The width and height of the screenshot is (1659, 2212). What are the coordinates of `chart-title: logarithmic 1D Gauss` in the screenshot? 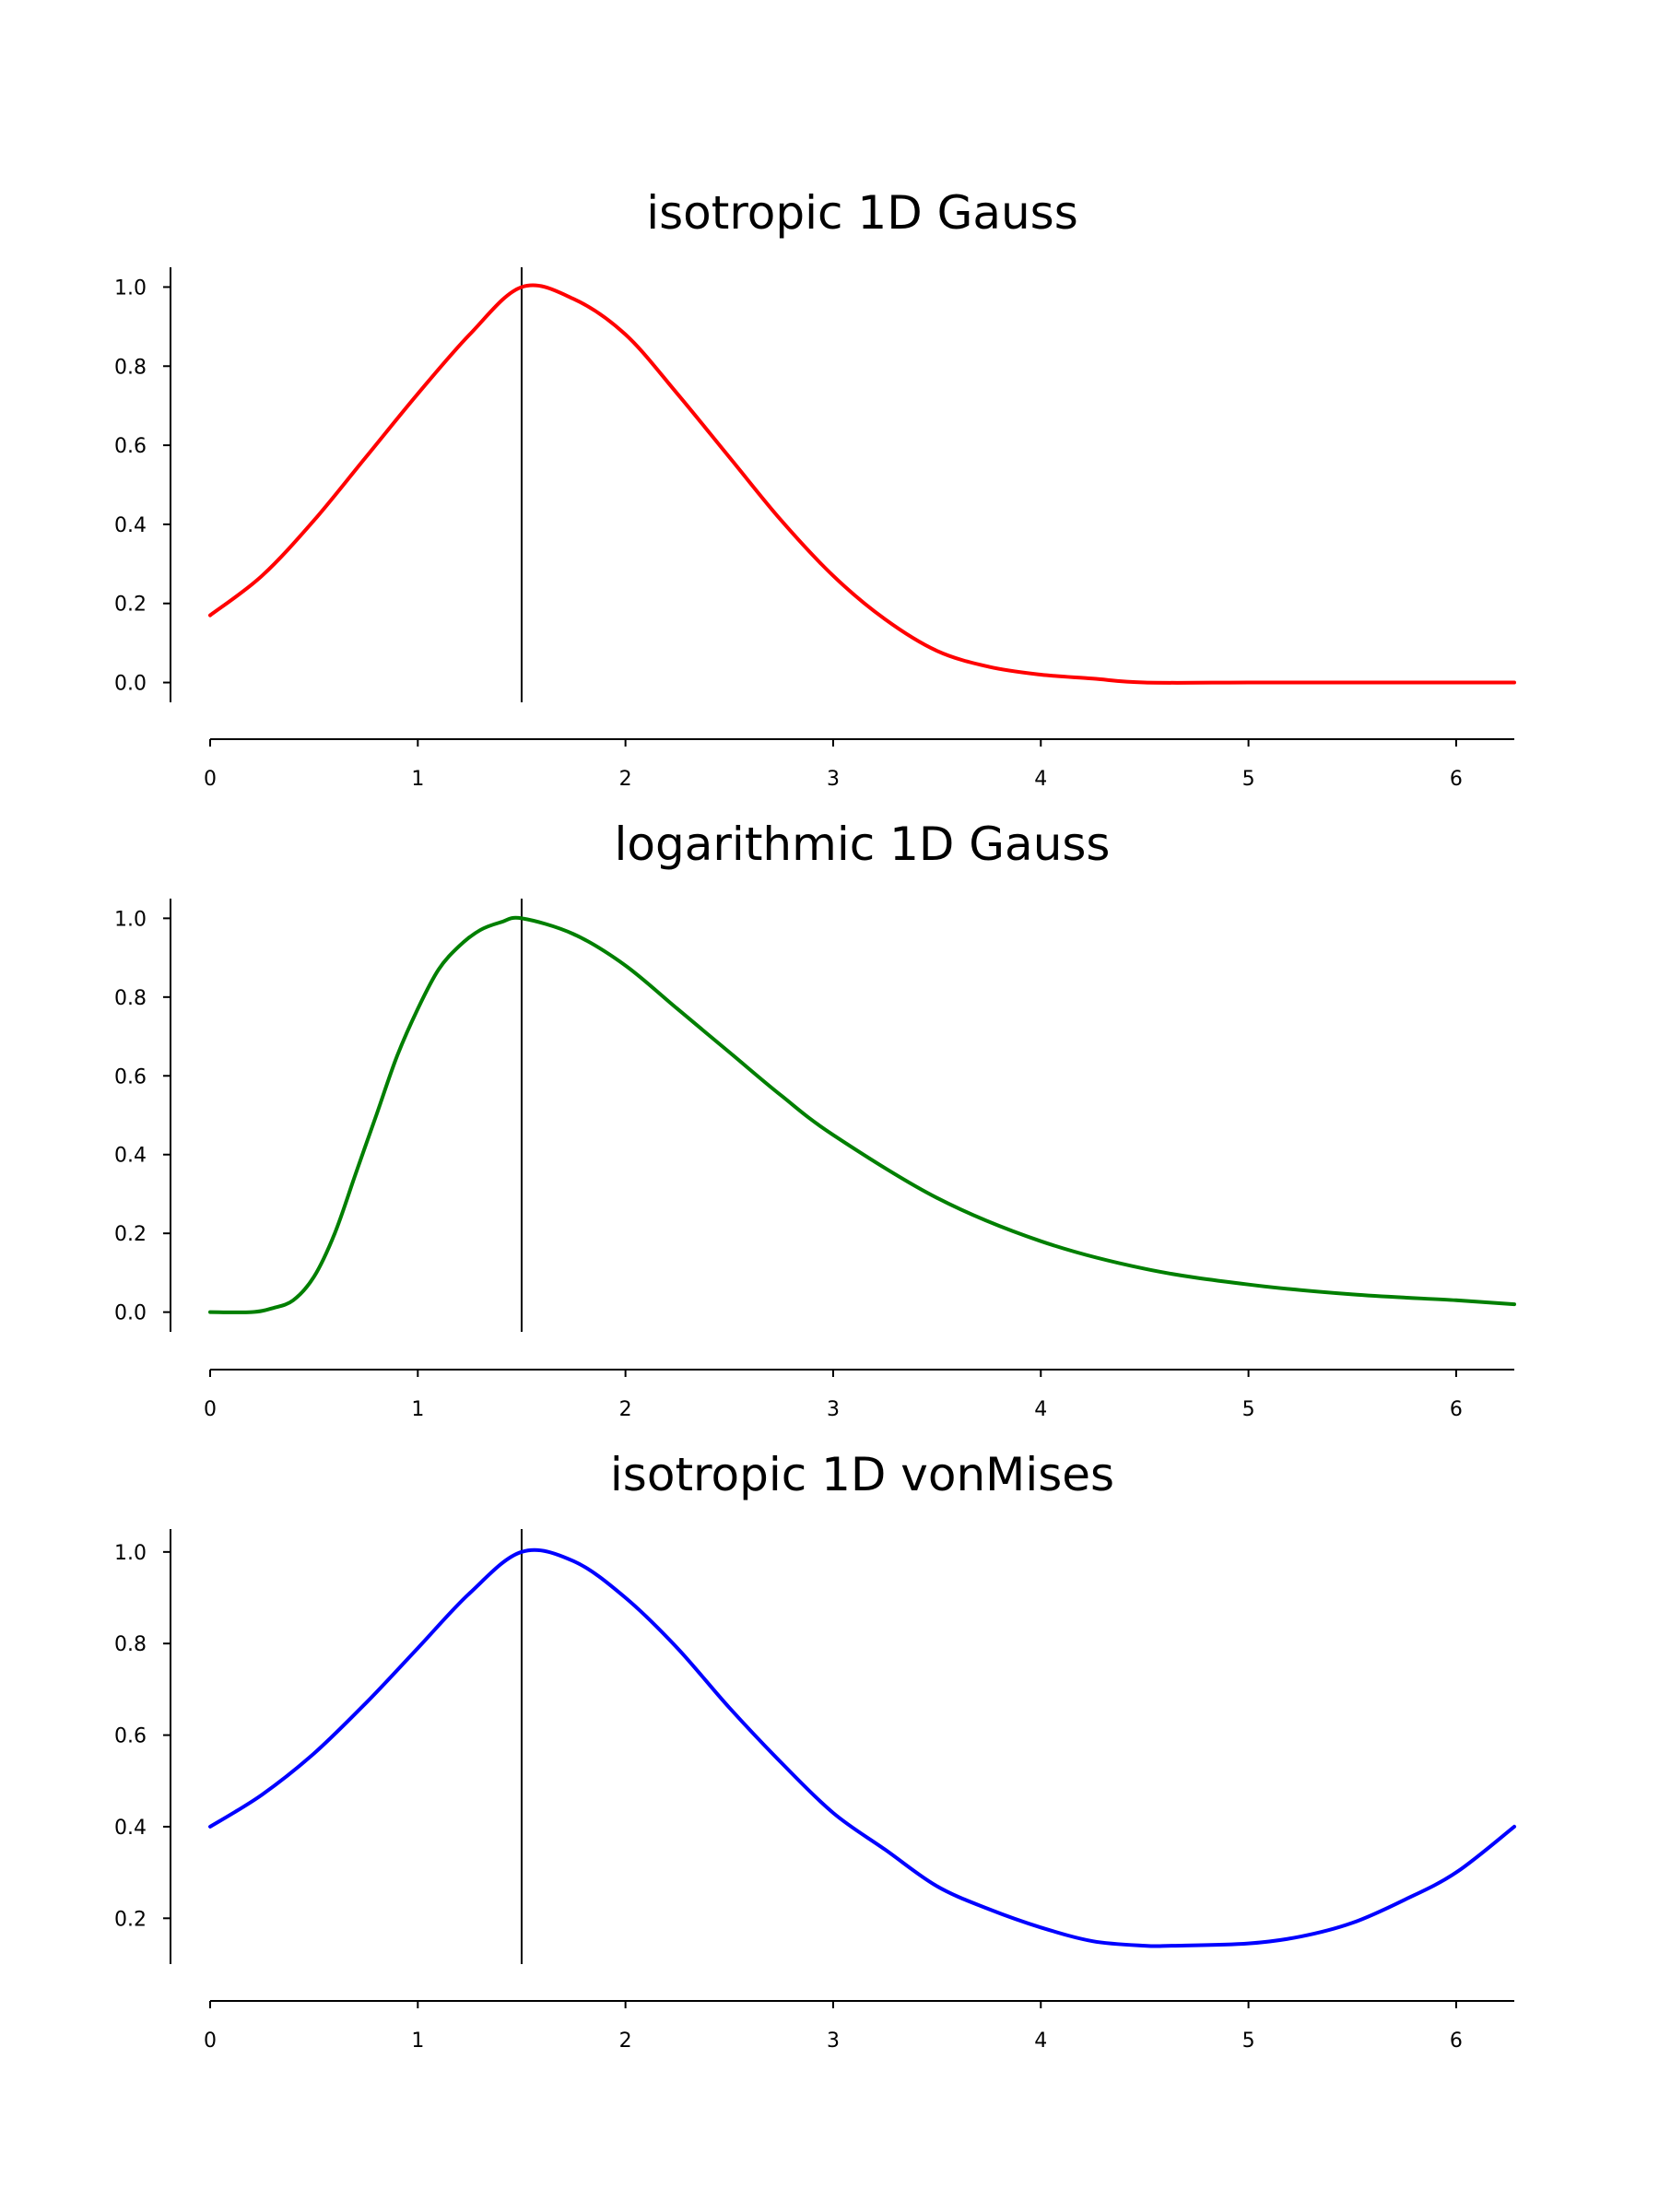 It's located at (863, 844).